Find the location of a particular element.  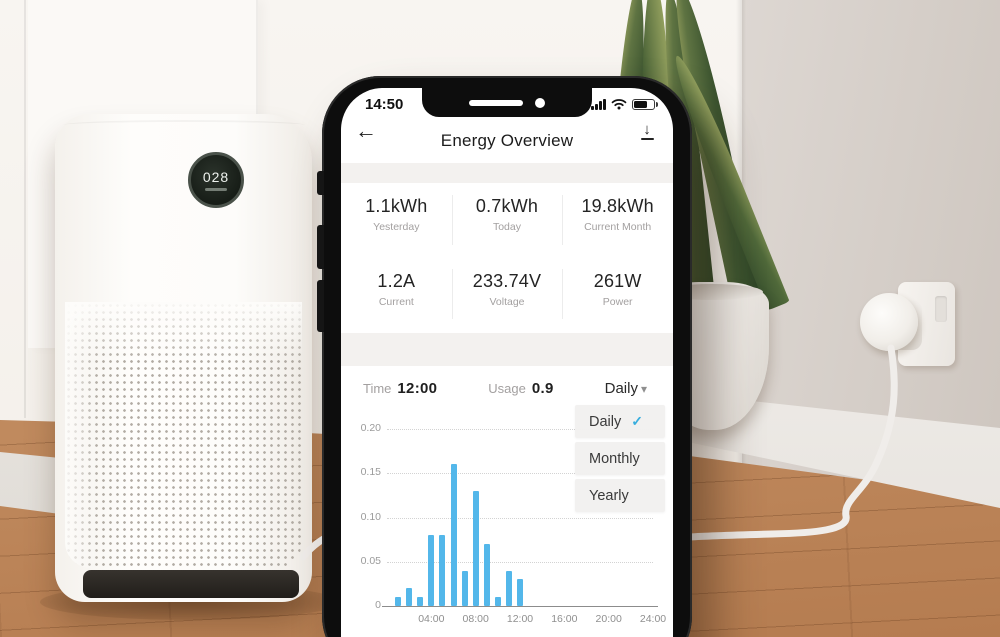

stat-value: 19.8kWh is located at coordinates (617, 206).